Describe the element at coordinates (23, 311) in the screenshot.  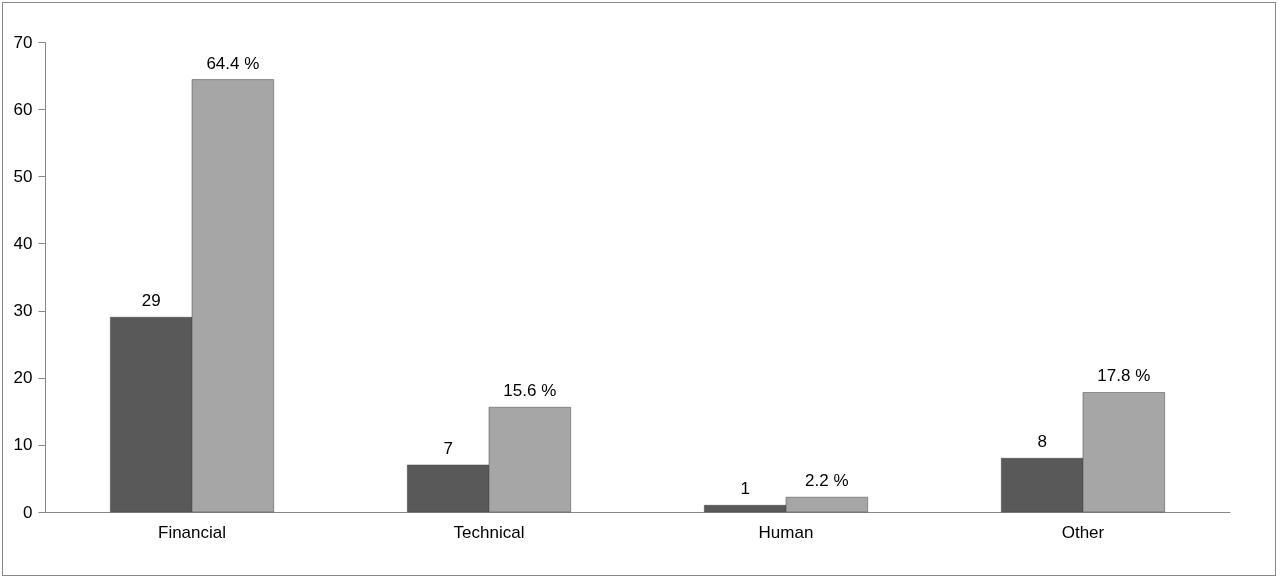
I see `y-tick-label: 30` at that location.